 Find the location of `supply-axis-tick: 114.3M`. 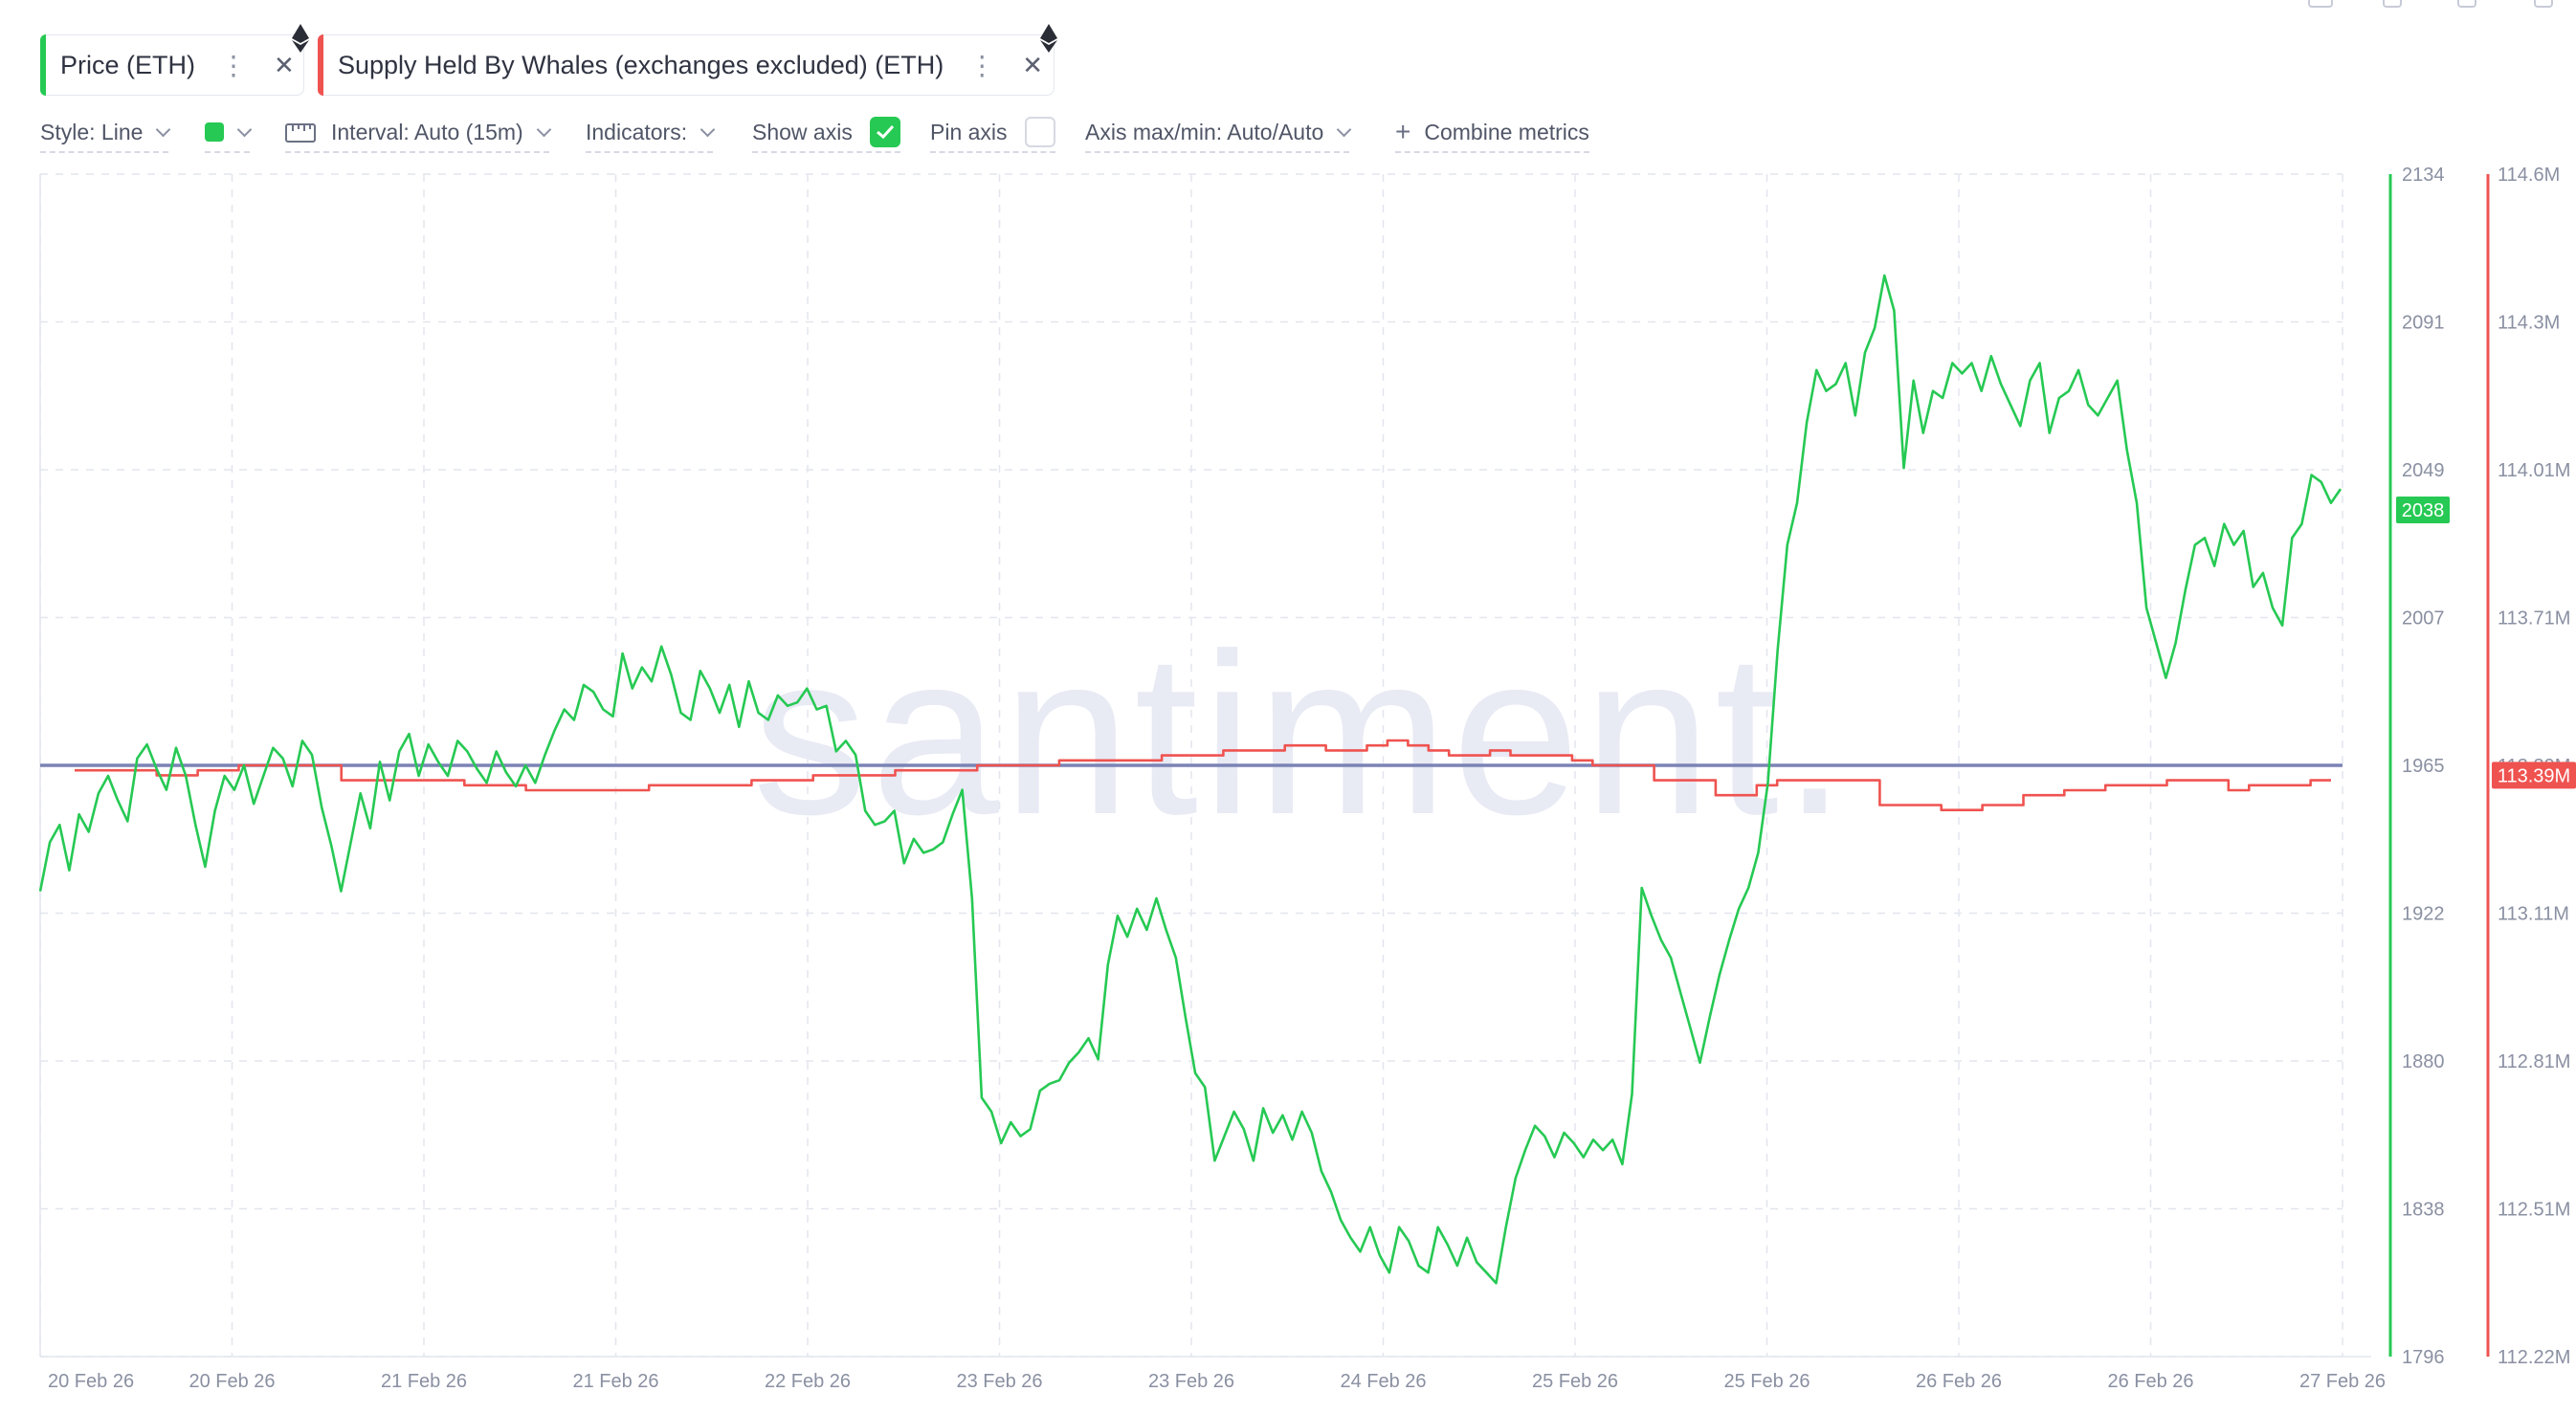

supply-axis-tick: 114.3M is located at coordinates (2529, 323).